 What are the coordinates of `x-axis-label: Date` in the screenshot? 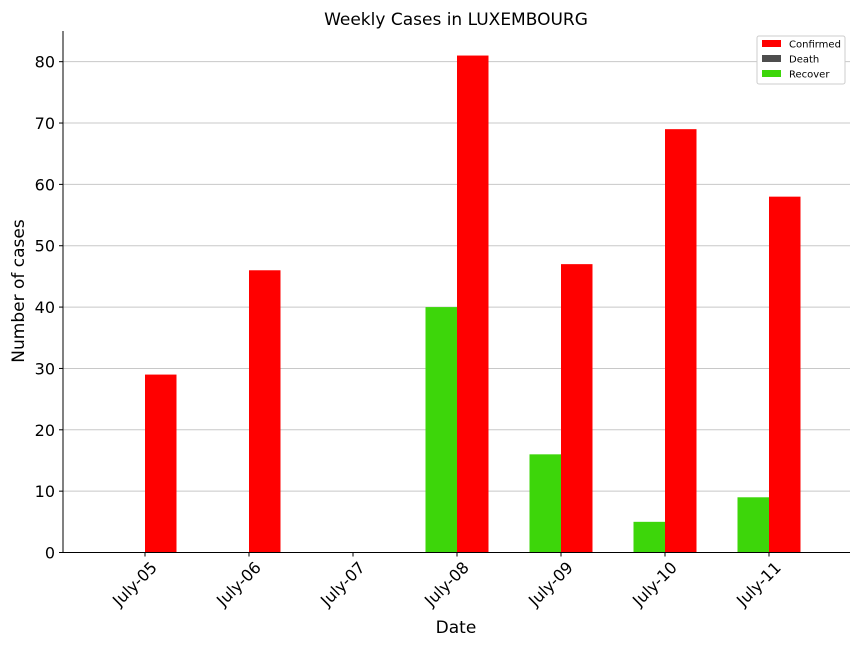 It's located at (456, 628).